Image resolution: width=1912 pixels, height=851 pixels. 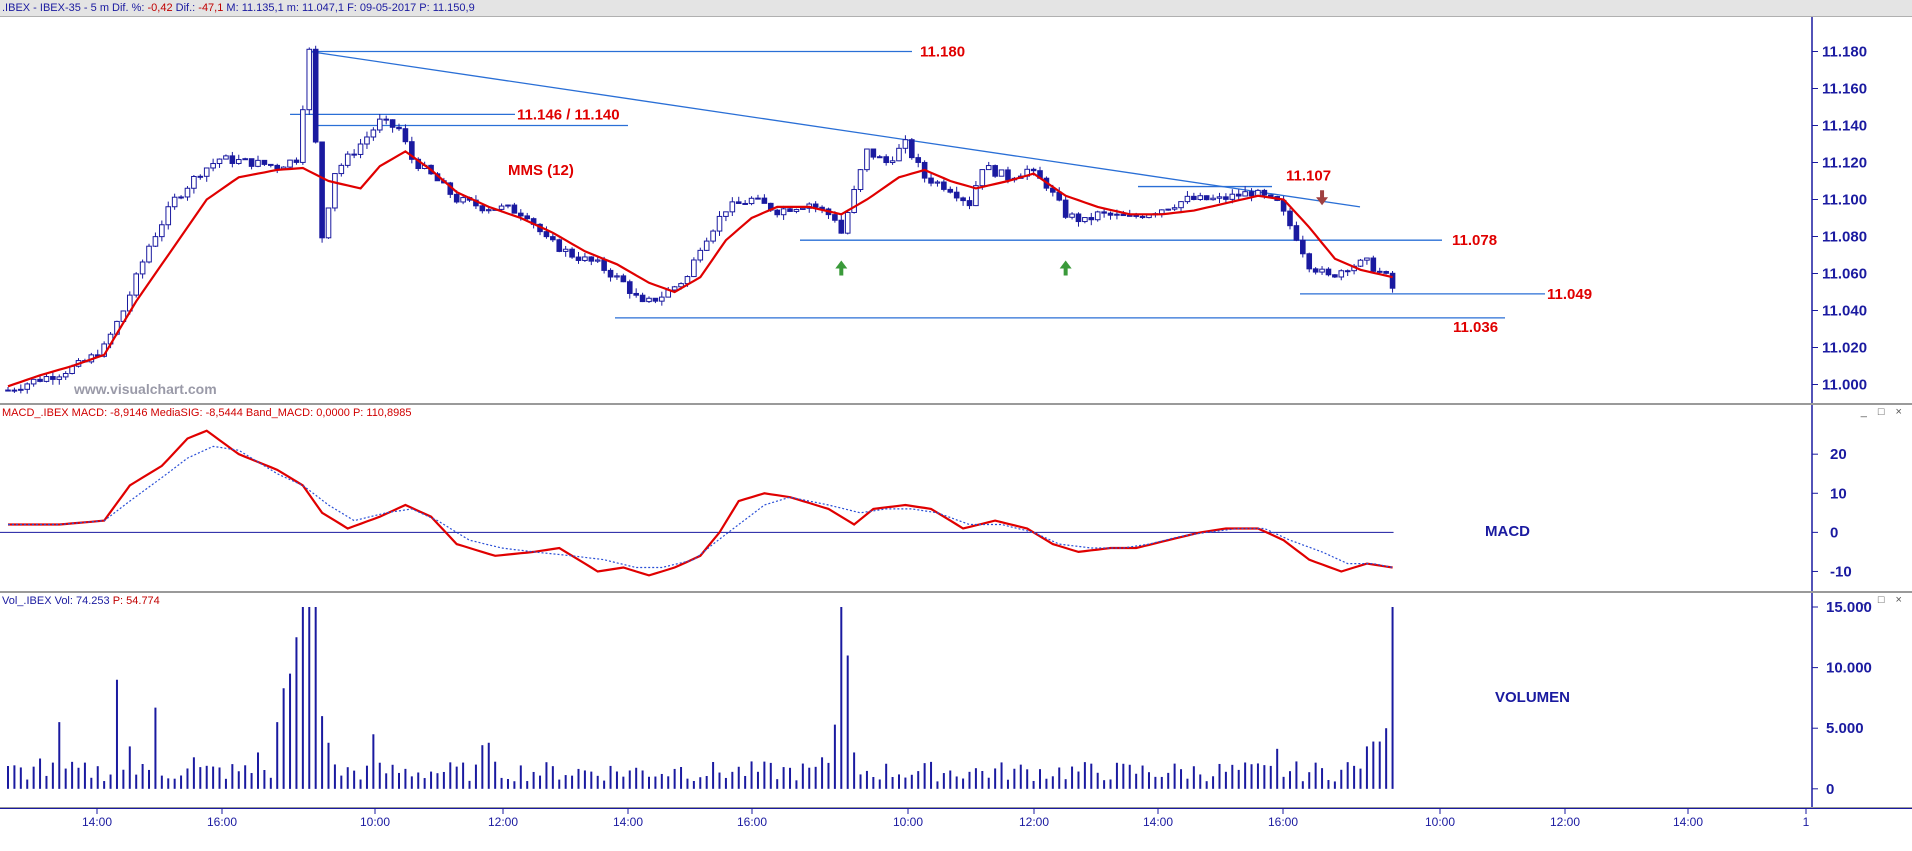 What do you see at coordinates (1844, 274) in the screenshot?
I see `price-tick-label: 11.060` at bounding box center [1844, 274].